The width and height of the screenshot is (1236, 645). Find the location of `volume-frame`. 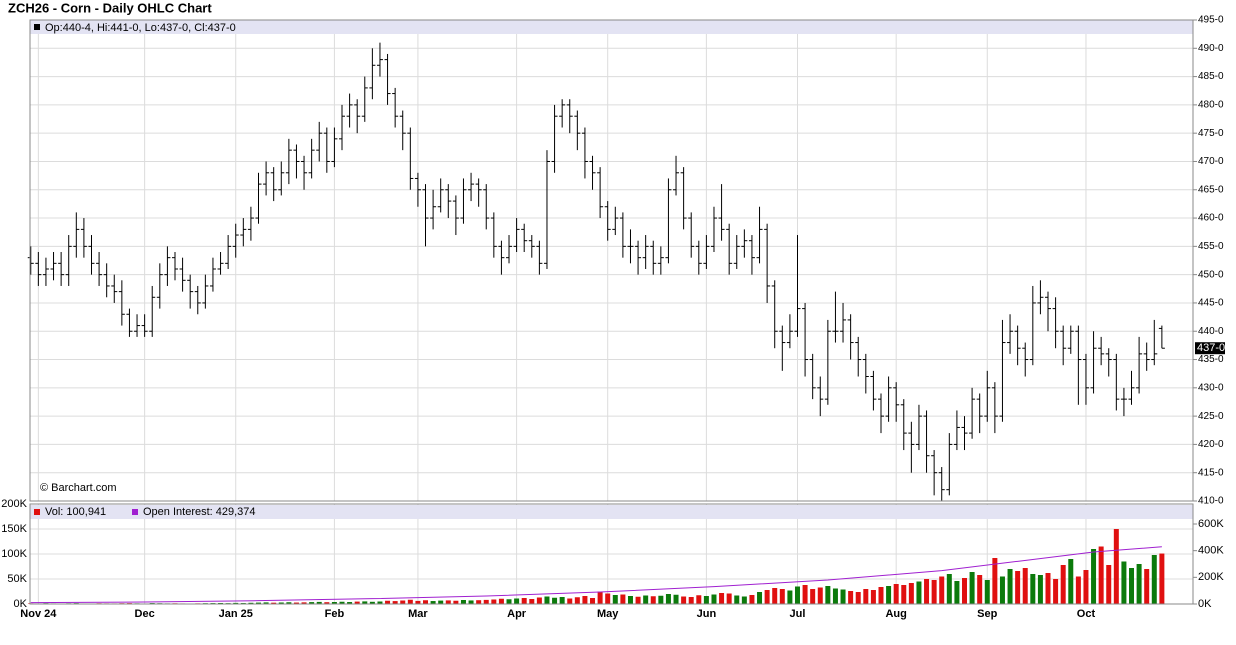

volume-frame is located at coordinates (611, 554).